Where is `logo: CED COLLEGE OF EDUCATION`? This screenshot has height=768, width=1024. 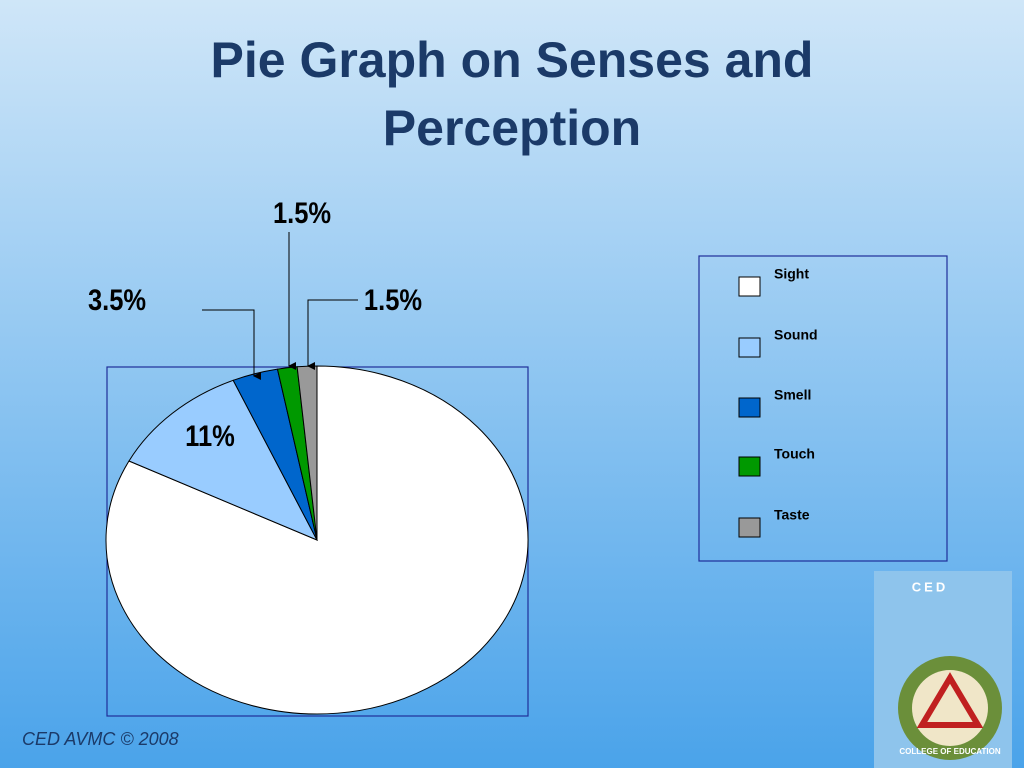 logo: CED COLLEGE OF EDUCATION is located at coordinates (943, 669).